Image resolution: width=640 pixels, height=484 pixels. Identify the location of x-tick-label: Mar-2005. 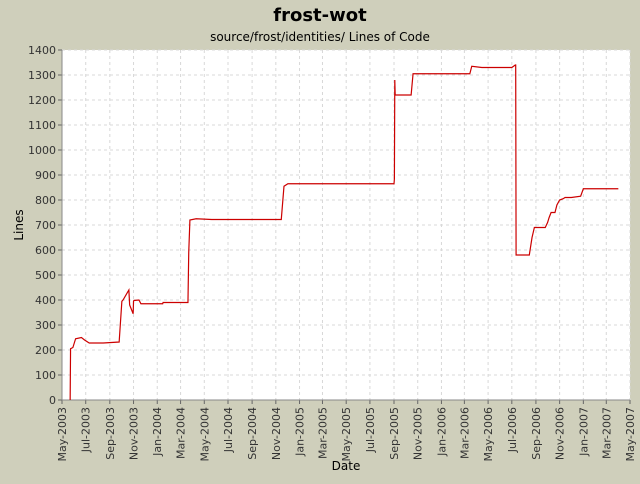
(322, 433).